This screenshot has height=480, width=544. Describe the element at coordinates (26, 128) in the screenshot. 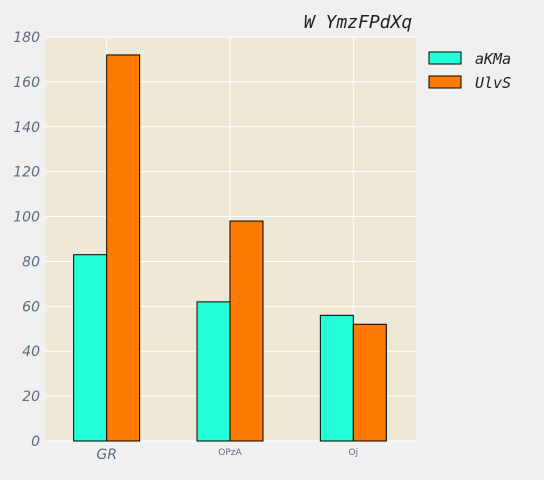

I see `y-tick-label: 140` at that location.